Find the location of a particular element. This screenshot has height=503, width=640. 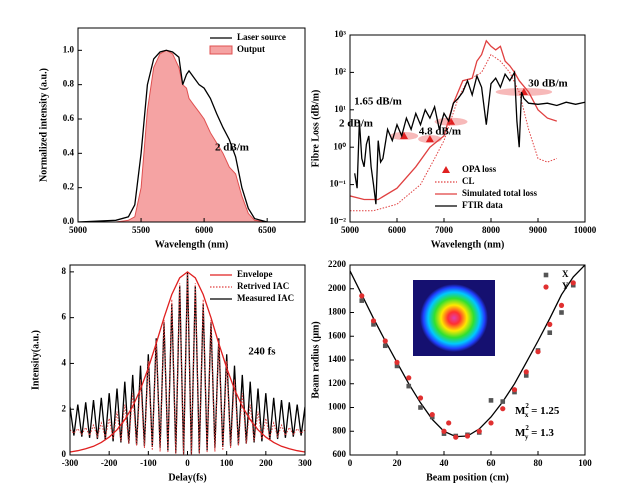

y-tick-label: 10⁻² is located at coordinates (338, 221).